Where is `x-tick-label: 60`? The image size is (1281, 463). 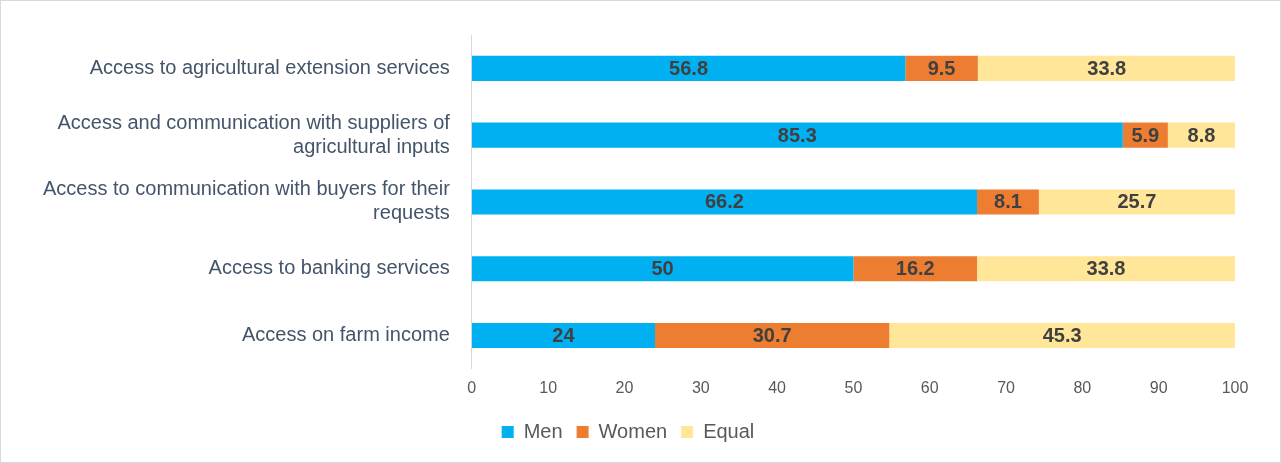 x-tick-label: 60 is located at coordinates (929, 387).